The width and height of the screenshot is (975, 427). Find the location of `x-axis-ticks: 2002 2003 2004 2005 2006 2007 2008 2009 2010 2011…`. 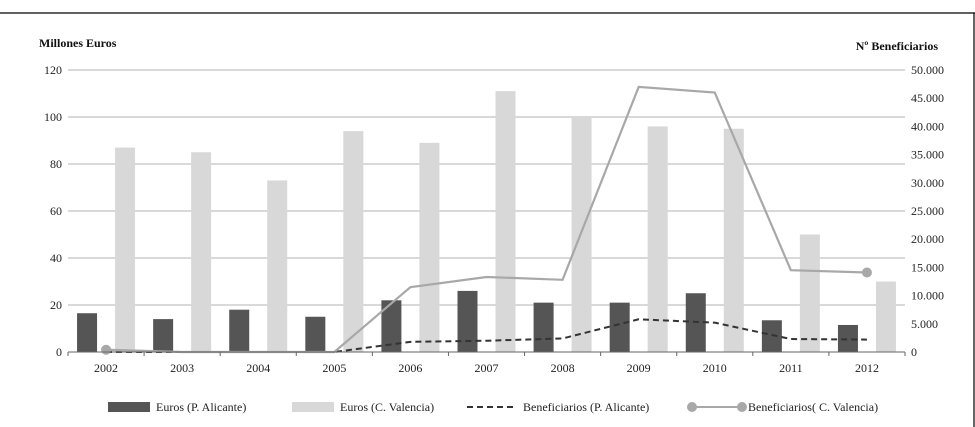

x-axis-ticks: 2002 2003 2004 2005 2006 2007 2008 2009 2010 2011… is located at coordinates (486, 363).